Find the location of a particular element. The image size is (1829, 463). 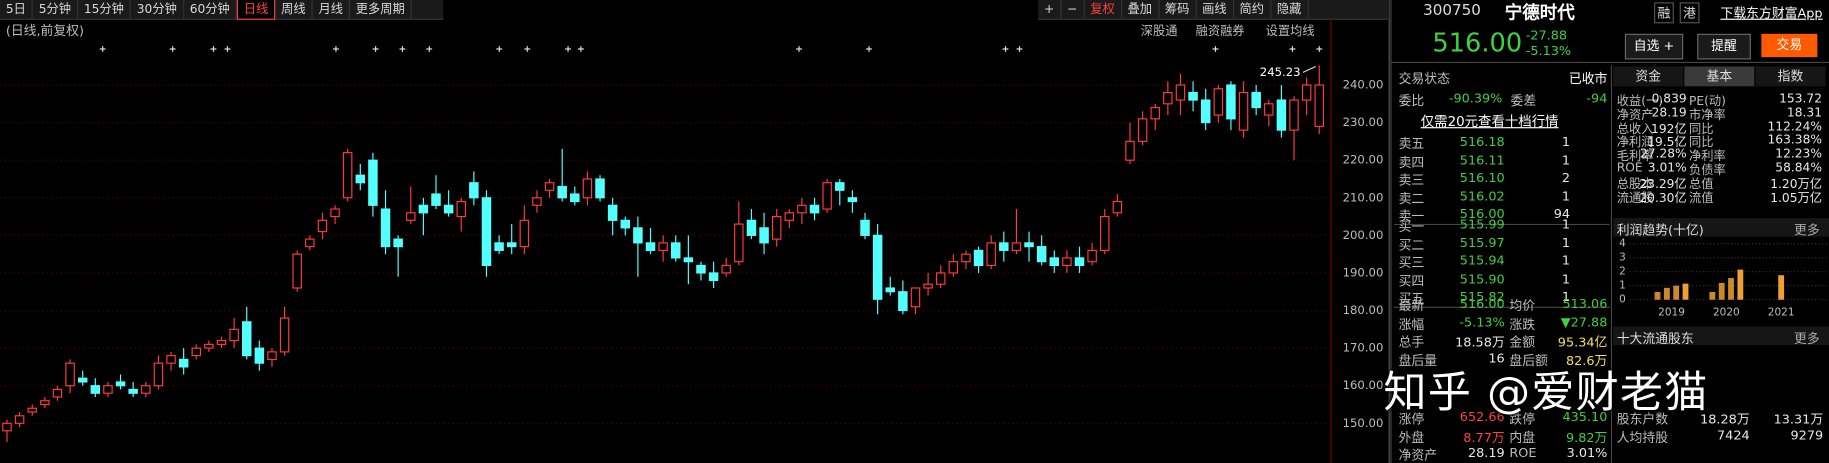

period-tab: 月线 is located at coordinates (331, 9).